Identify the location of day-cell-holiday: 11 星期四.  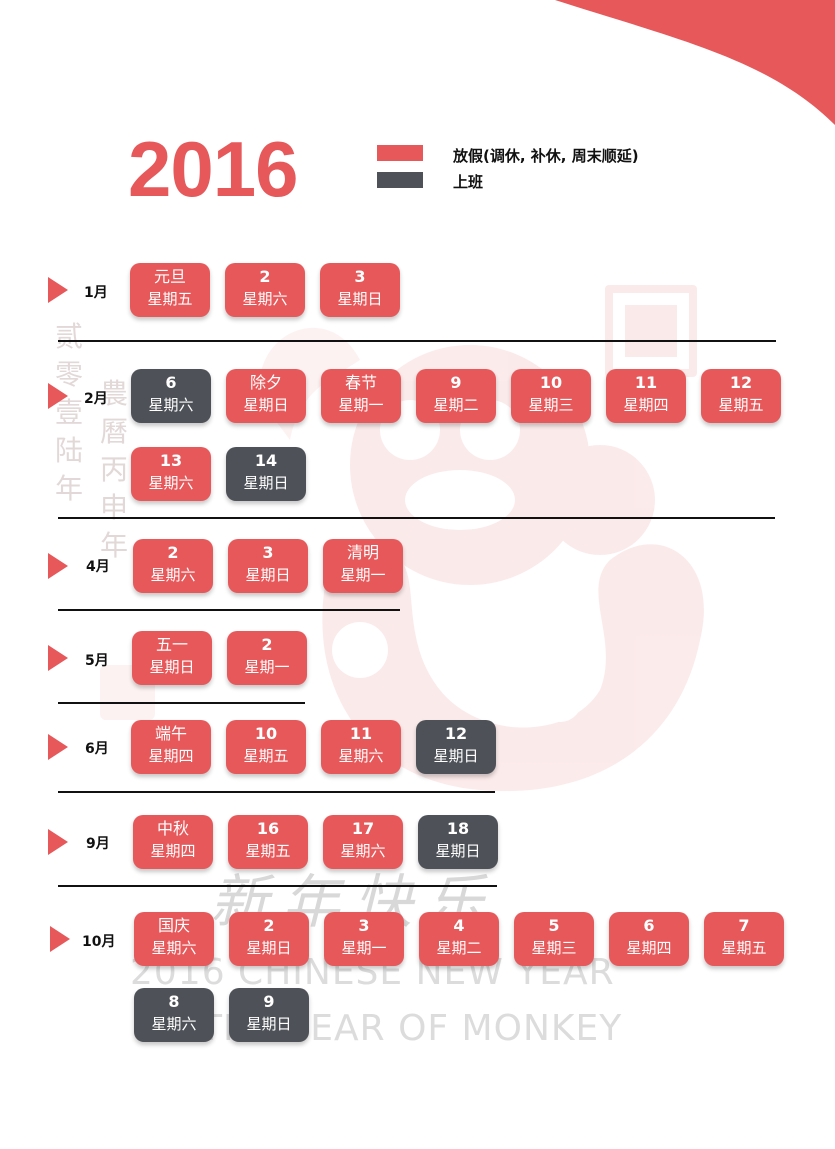
(646, 396).